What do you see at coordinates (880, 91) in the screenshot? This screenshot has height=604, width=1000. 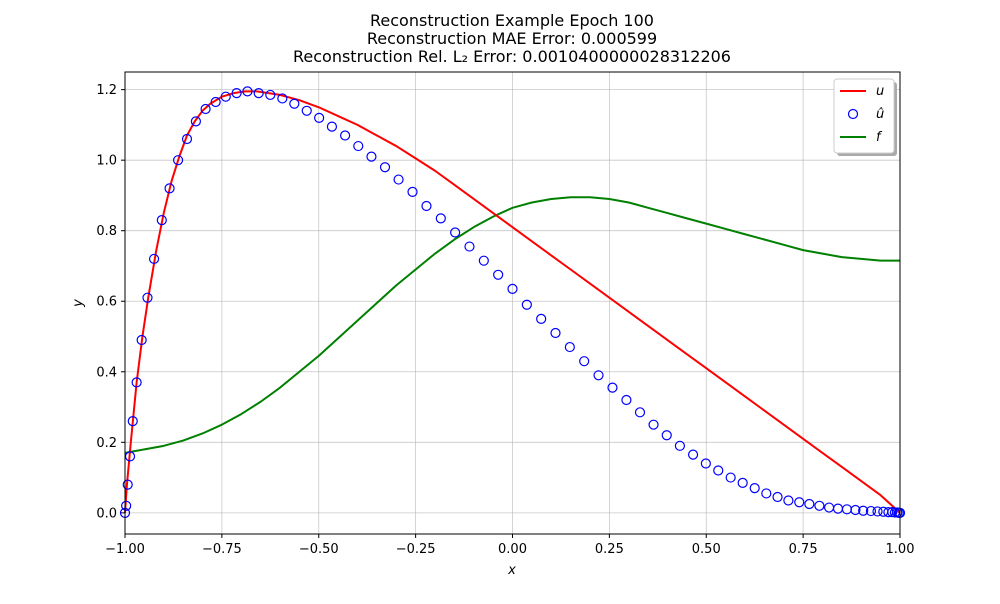 I see `legend-label-u: u` at bounding box center [880, 91].